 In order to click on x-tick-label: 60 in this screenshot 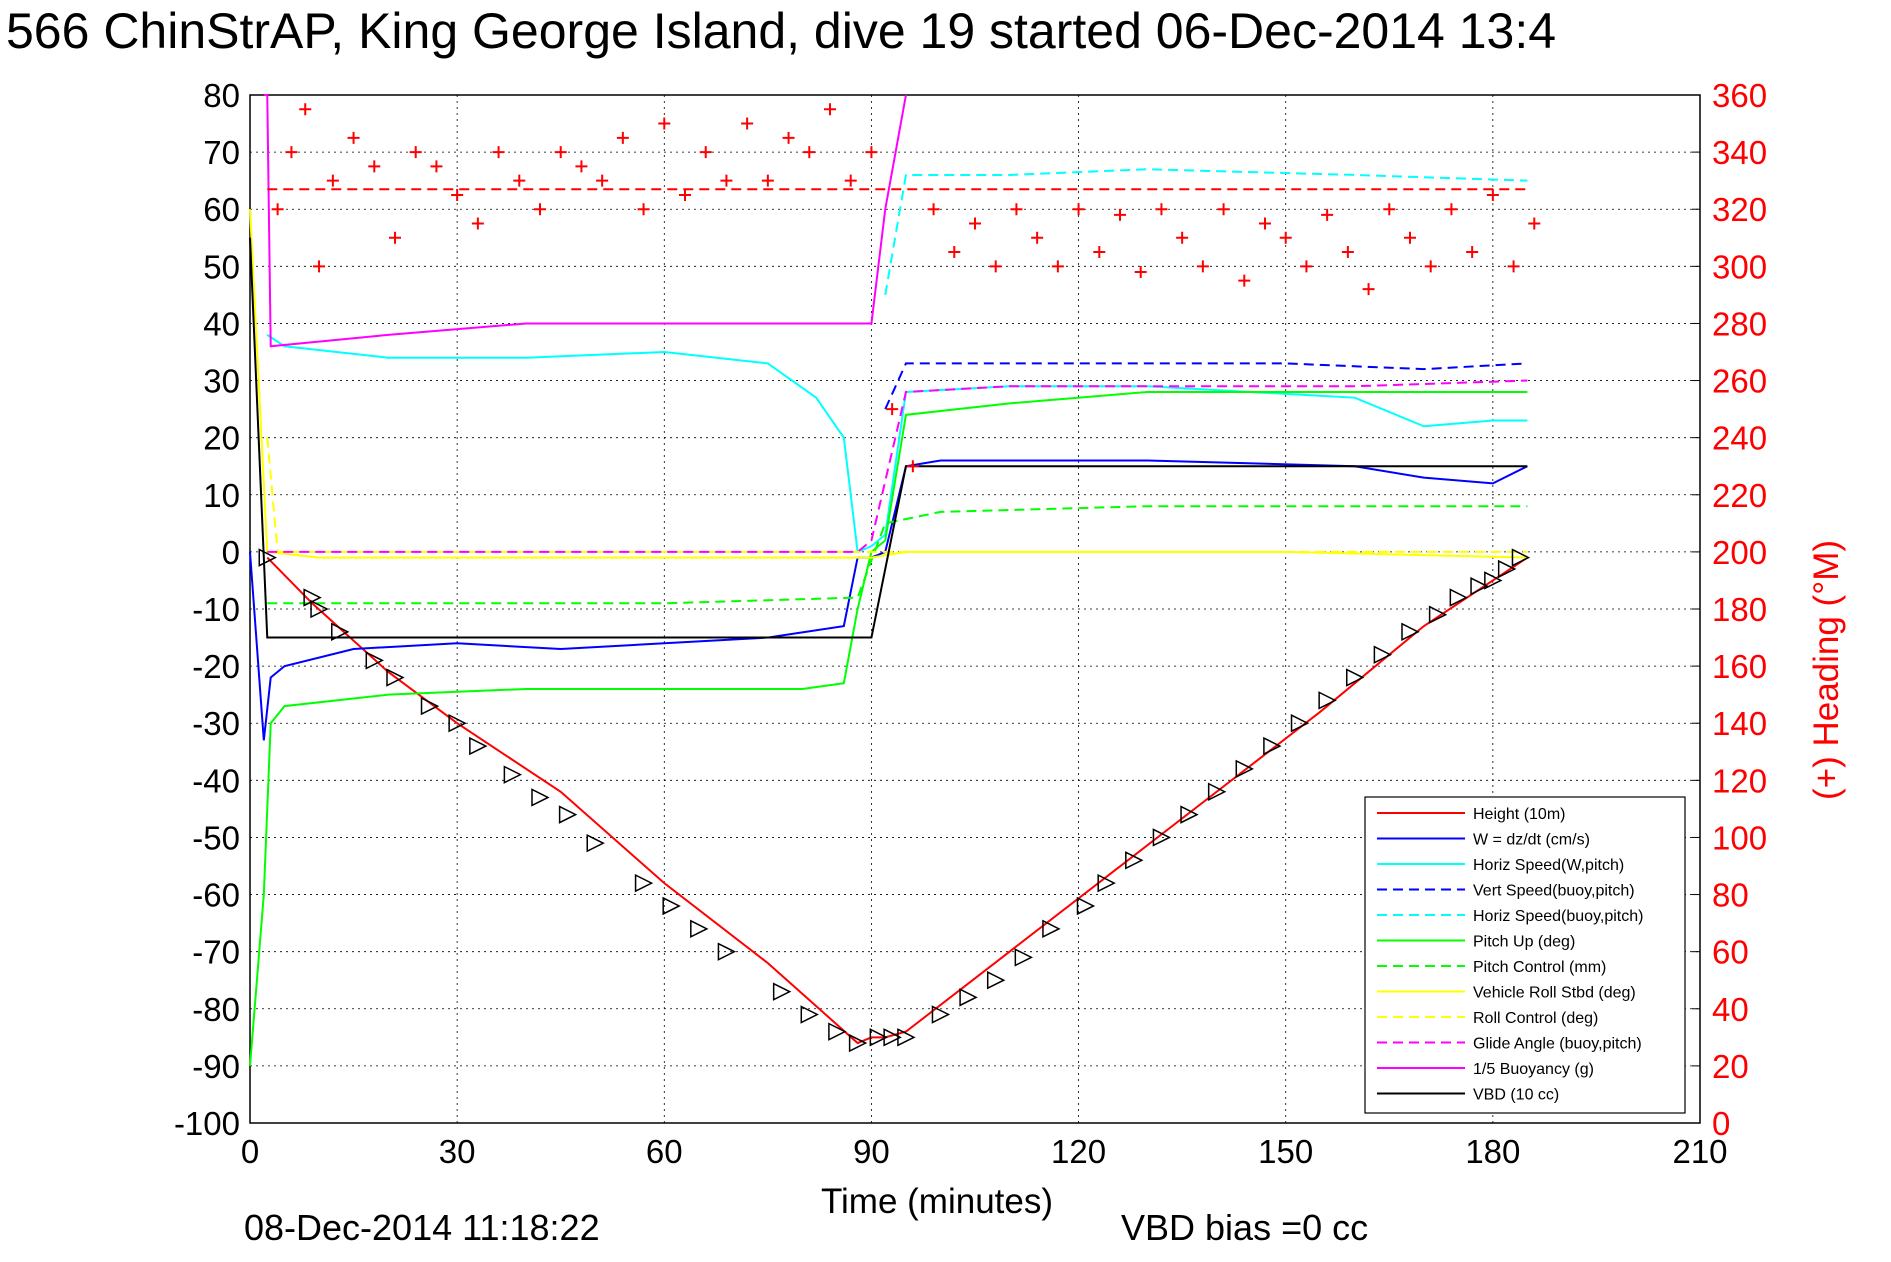, I will do `click(664, 1151)`.